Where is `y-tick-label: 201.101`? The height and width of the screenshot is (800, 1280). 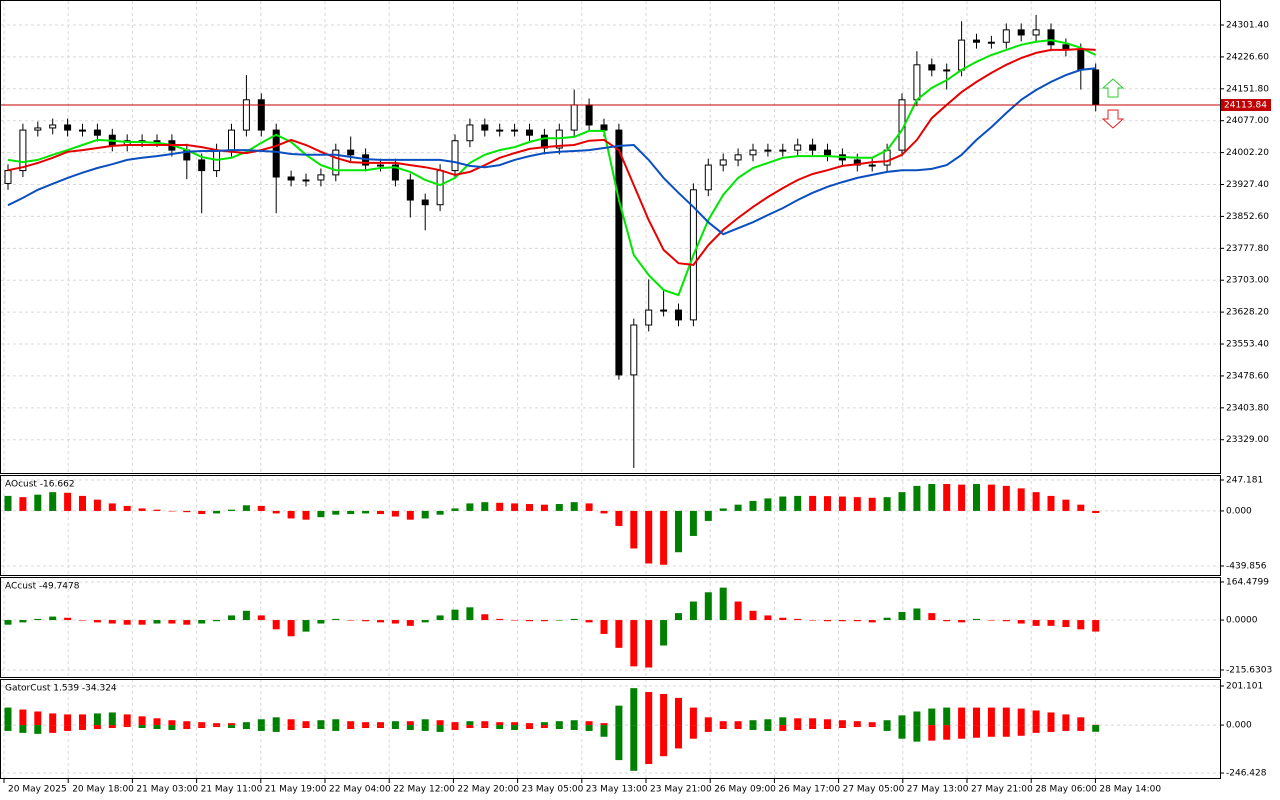 y-tick-label: 201.101 is located at coordinates (1244, 686).